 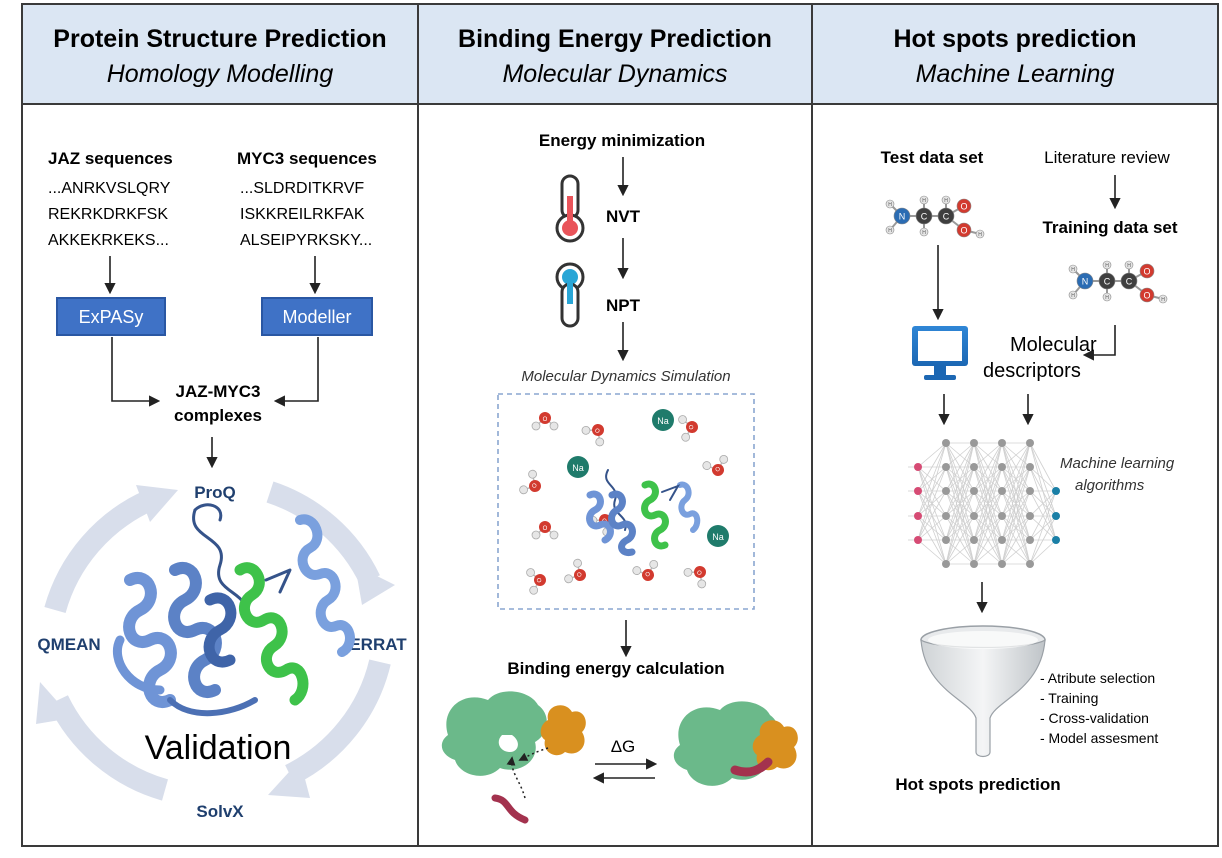 I want to click on proq-label: ProQ, so click(x=215, y=492).